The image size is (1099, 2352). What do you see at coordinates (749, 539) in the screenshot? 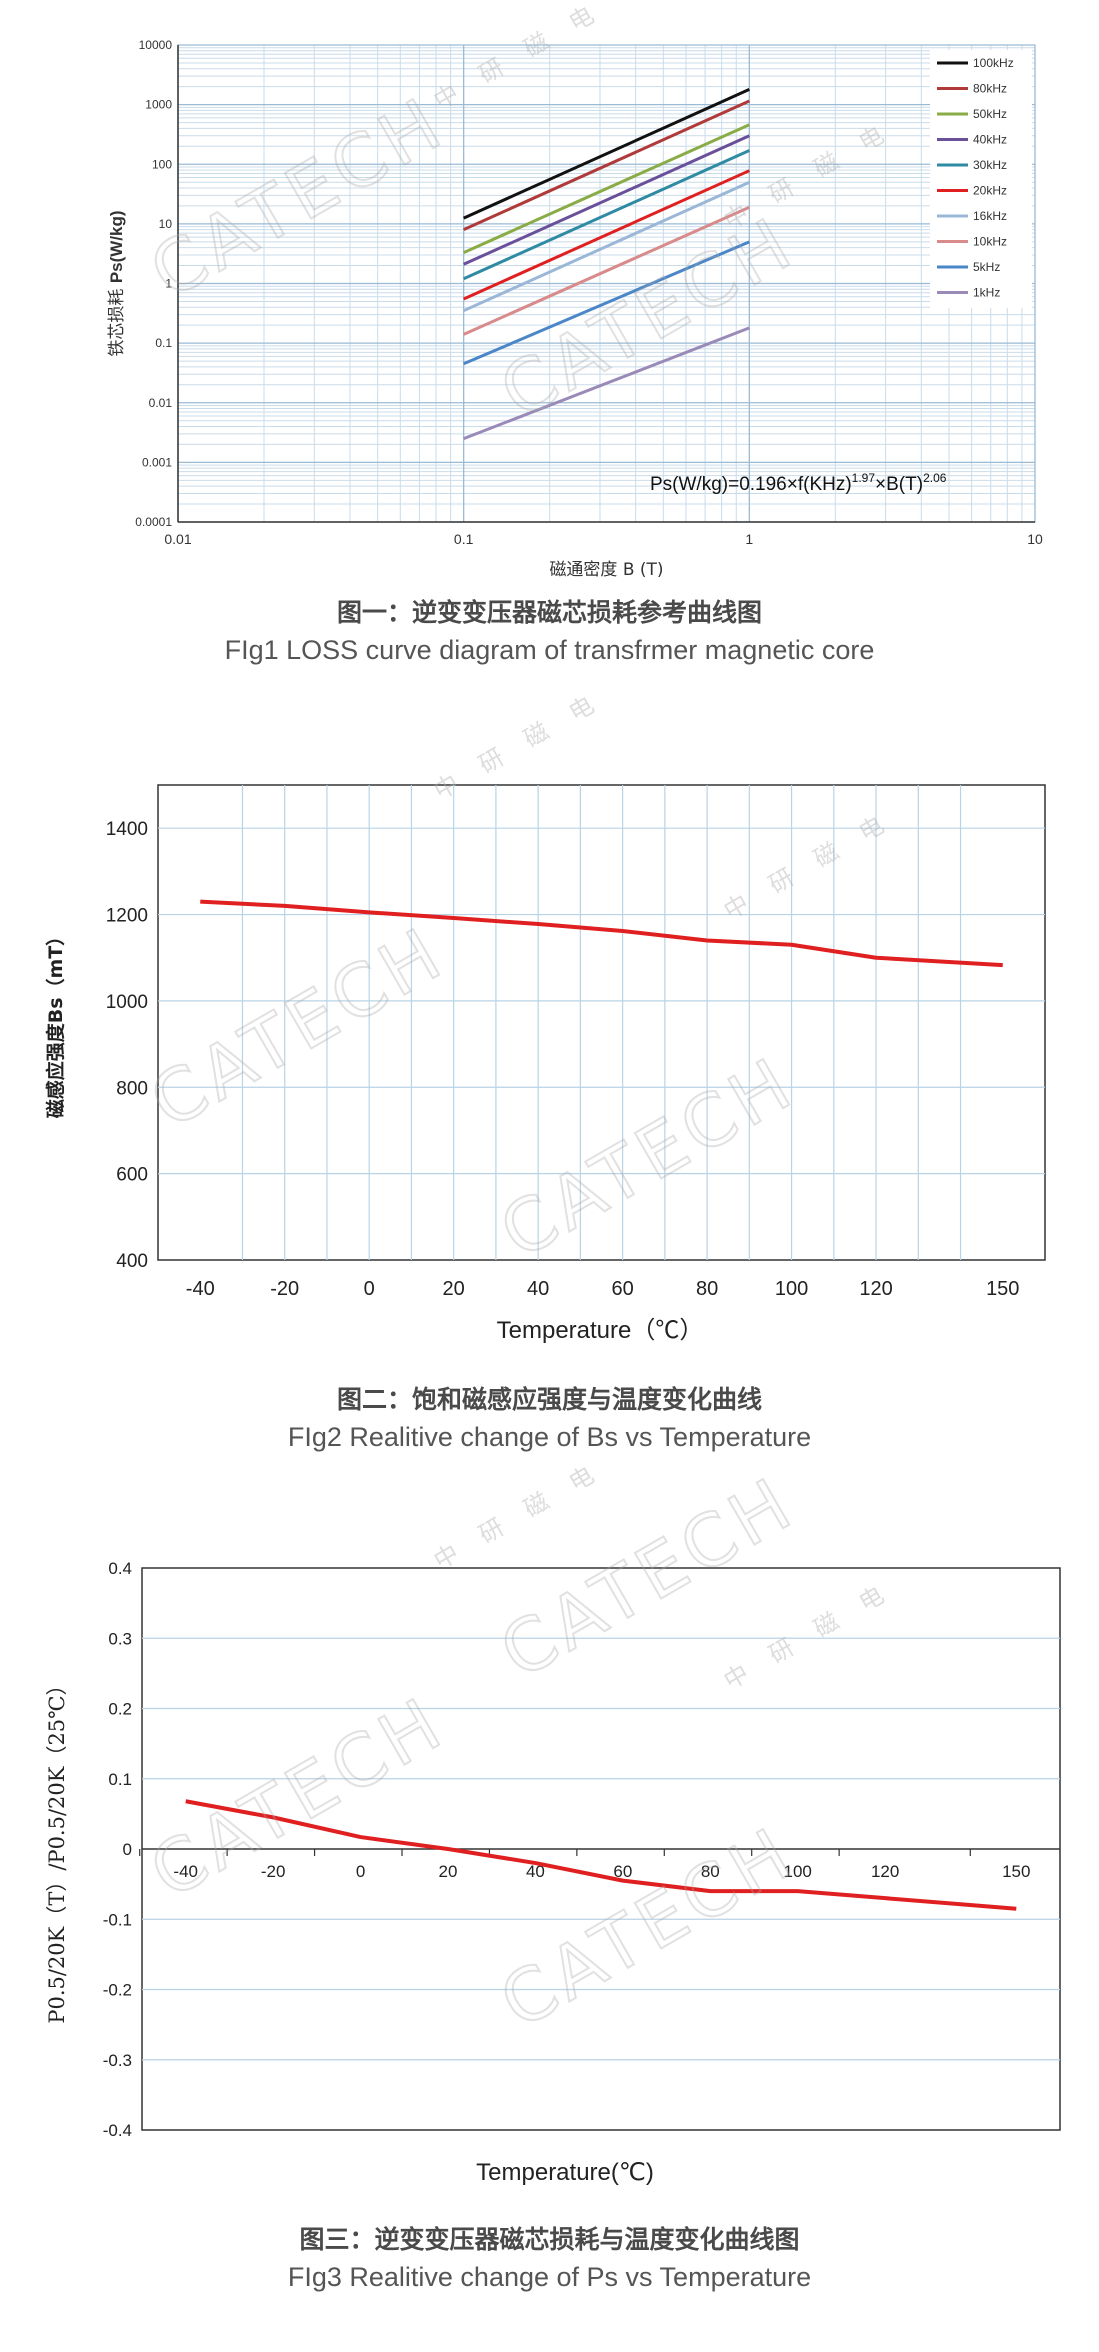
I see `x-tick-label: 1` at bounding box center [749, 539].